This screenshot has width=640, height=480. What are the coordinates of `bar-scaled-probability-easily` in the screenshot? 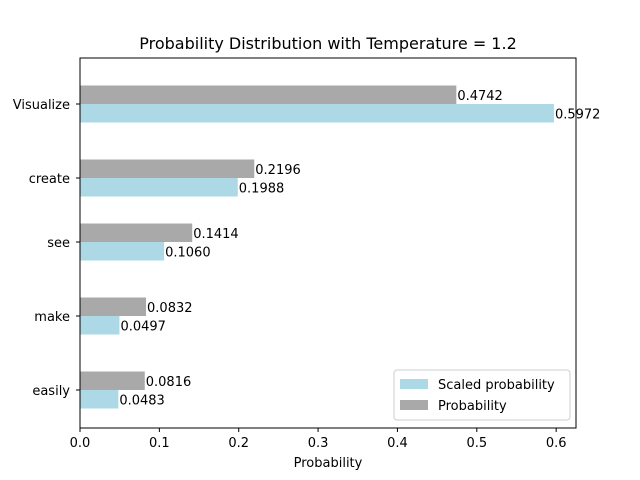 It's located at (99, 399).